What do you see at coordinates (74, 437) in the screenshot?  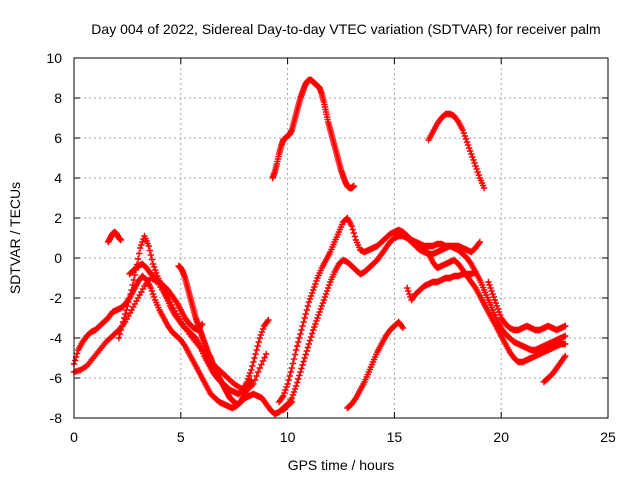 I see `x-tick-label: 0` at bounding box center [74, 437].